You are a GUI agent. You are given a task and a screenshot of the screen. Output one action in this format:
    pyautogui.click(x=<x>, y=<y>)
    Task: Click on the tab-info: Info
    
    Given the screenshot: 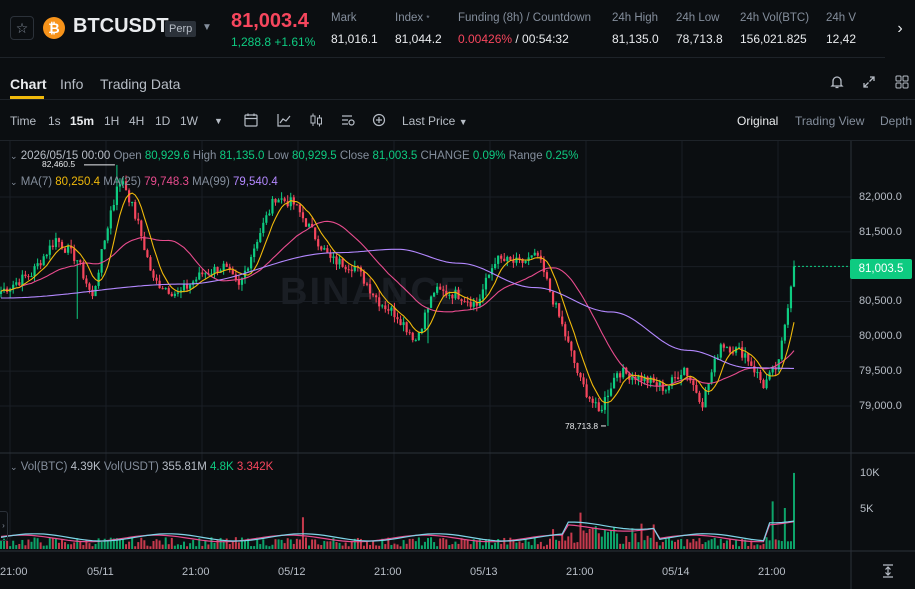 What is the action you would take?
    pyautogui.click(x=72, y=84)
    